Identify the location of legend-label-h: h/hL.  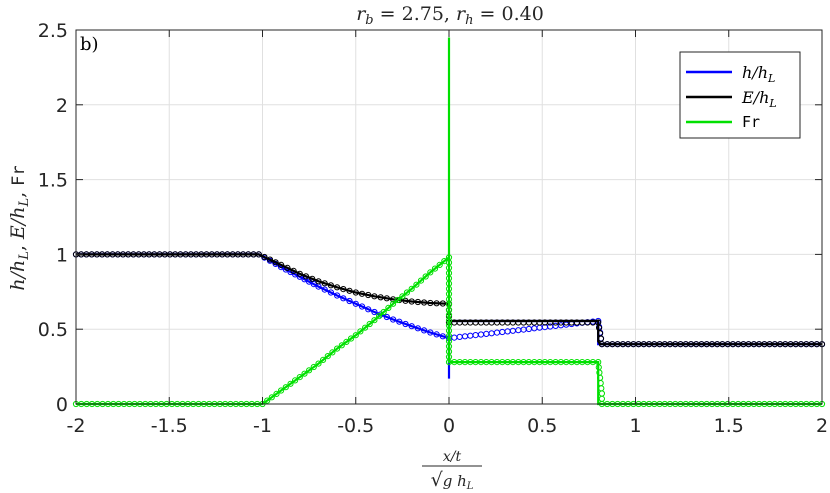
(758, 74).